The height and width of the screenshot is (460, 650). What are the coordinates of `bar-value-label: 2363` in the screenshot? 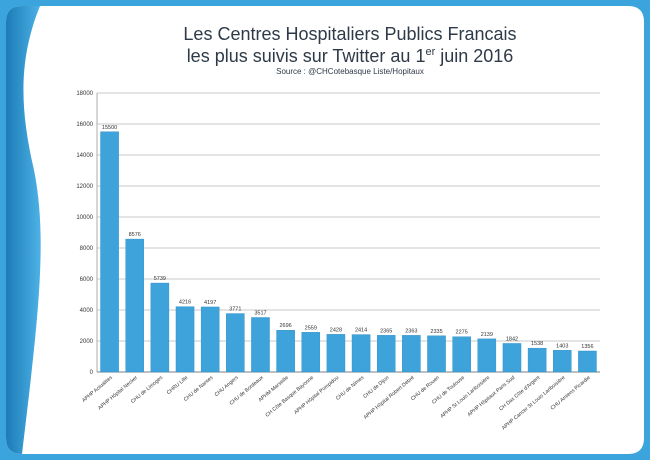 It's located at (411, 331).